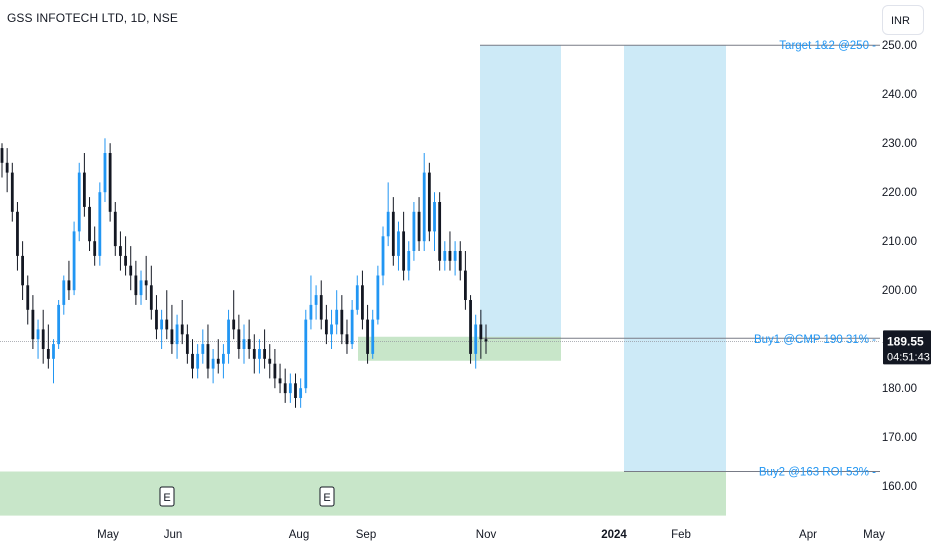  I want to click on y-tick-label: 200.00, so click(899, 291).